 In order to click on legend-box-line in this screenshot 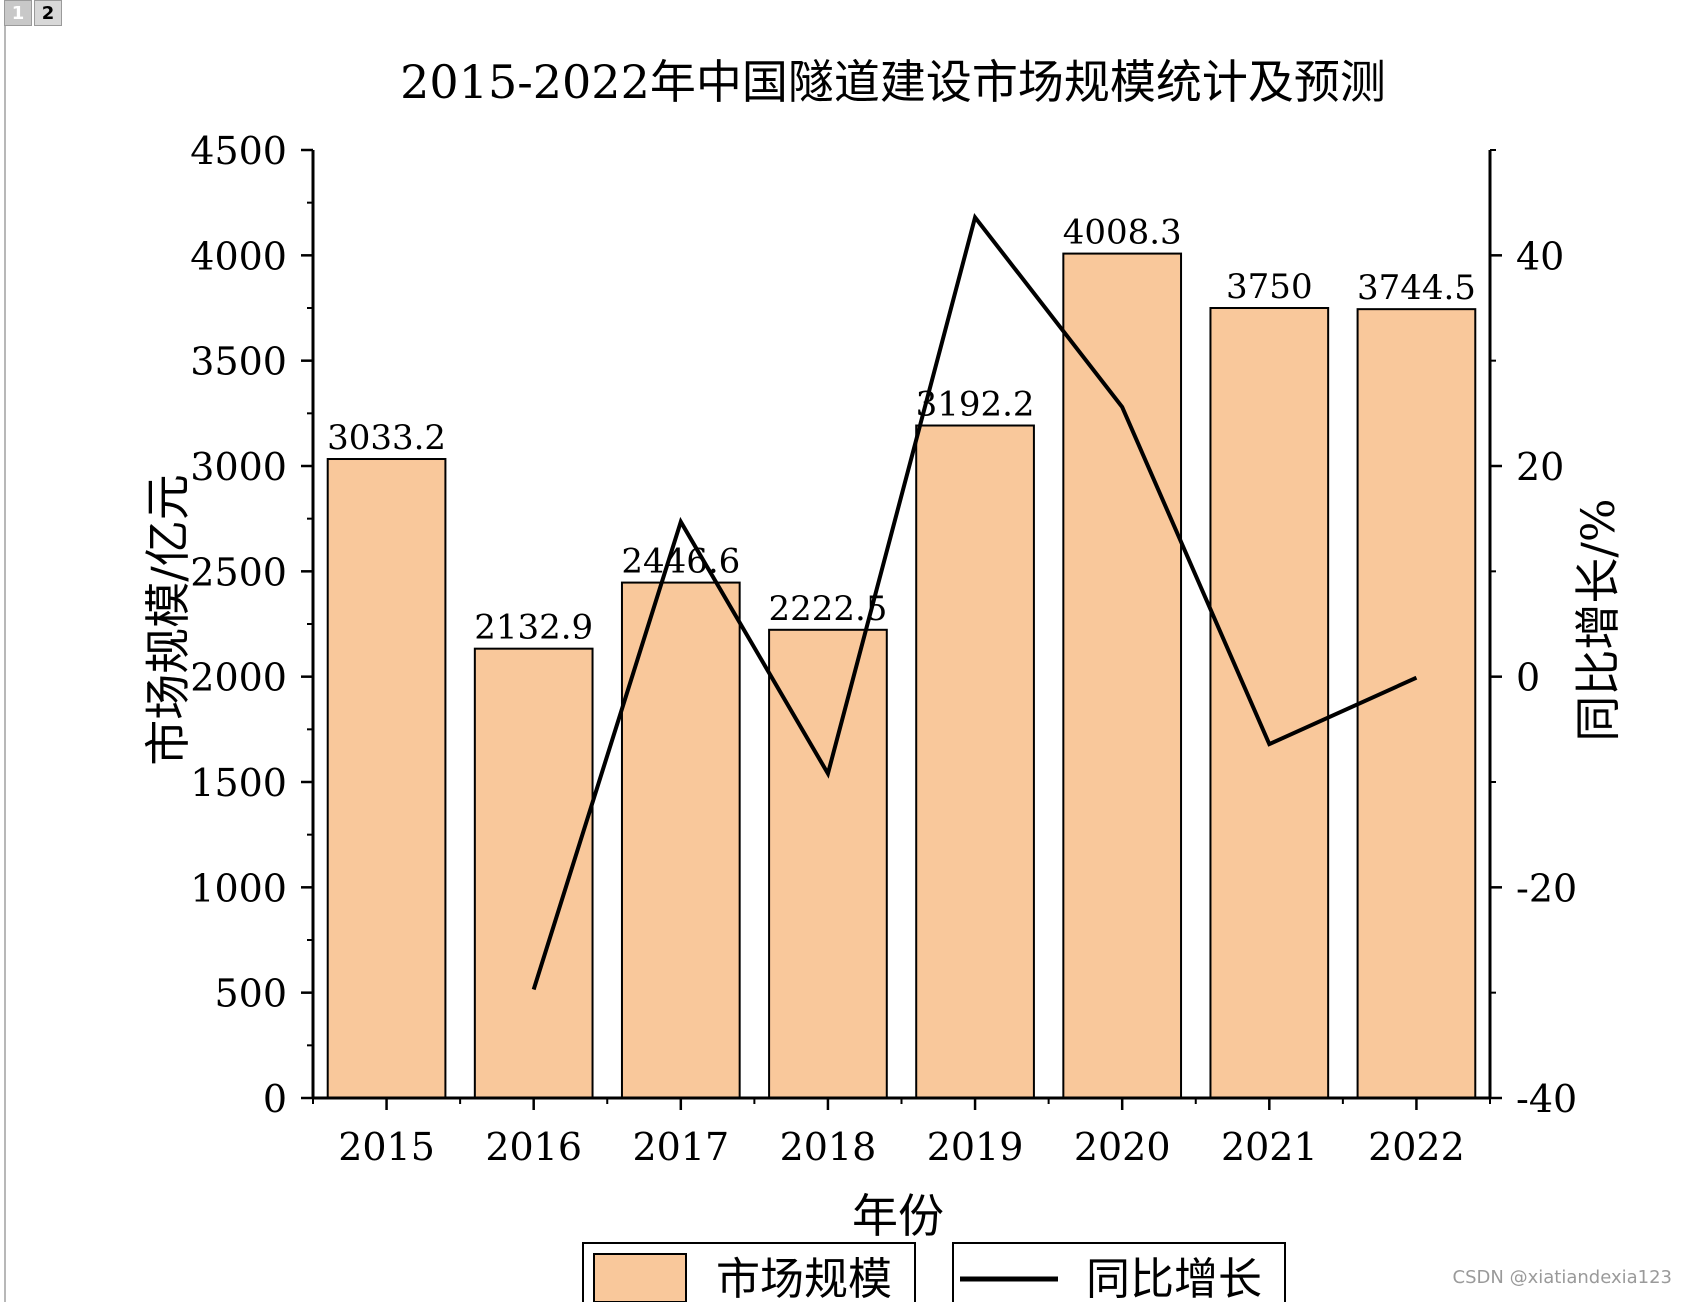, I will do `click(1119, 1272)`.